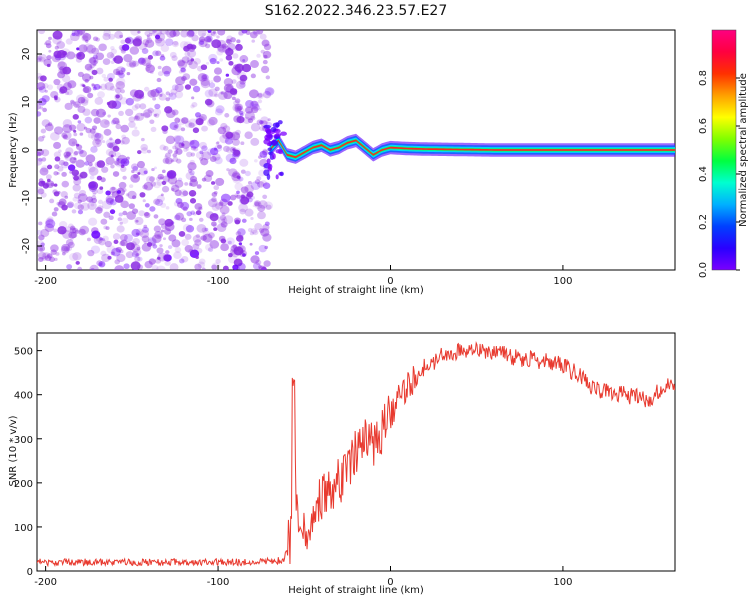 This screenshot has width=750, height=600. Describe the element at coordinates (45, 281) in the screenshot. I see `spectrogram-x-tick-label-0: -200` at that location.